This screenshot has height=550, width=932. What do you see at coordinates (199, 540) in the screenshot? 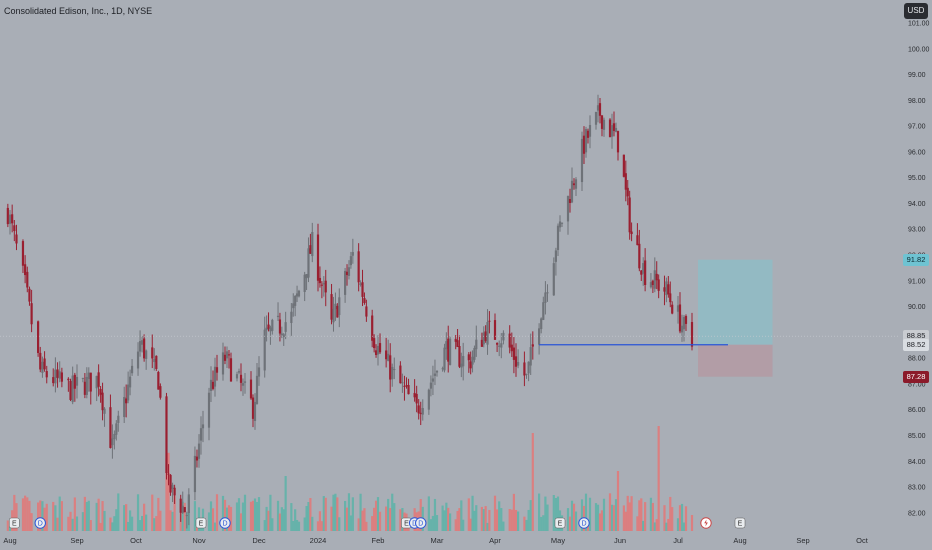
I see `x-tick-label: Nov` at bounding box center [199, 540].